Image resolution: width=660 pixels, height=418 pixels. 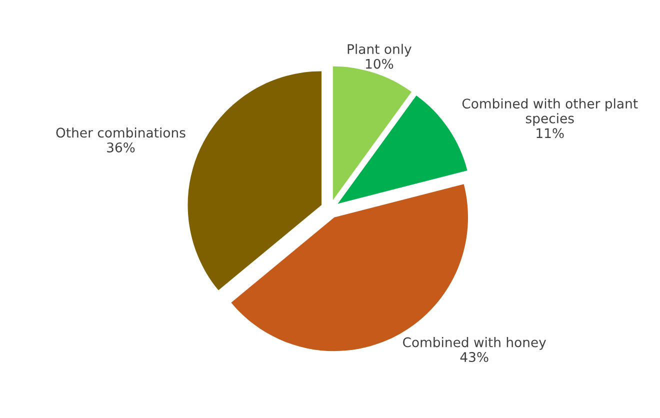 What do you see at coordinates (474, 343) in the screenshot?
I see `slice-label: Combined with honey` at bounding box center [474, 343].